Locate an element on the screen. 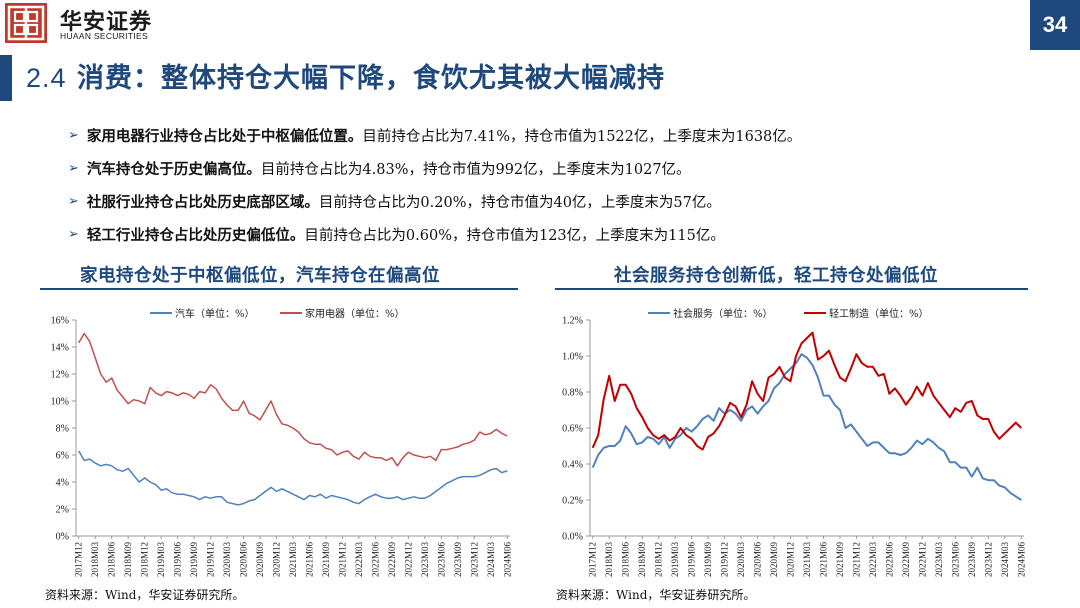  left-chart-source: 资料来源：Wind，华安证券研究所。 is located at coordinates (145, 595).